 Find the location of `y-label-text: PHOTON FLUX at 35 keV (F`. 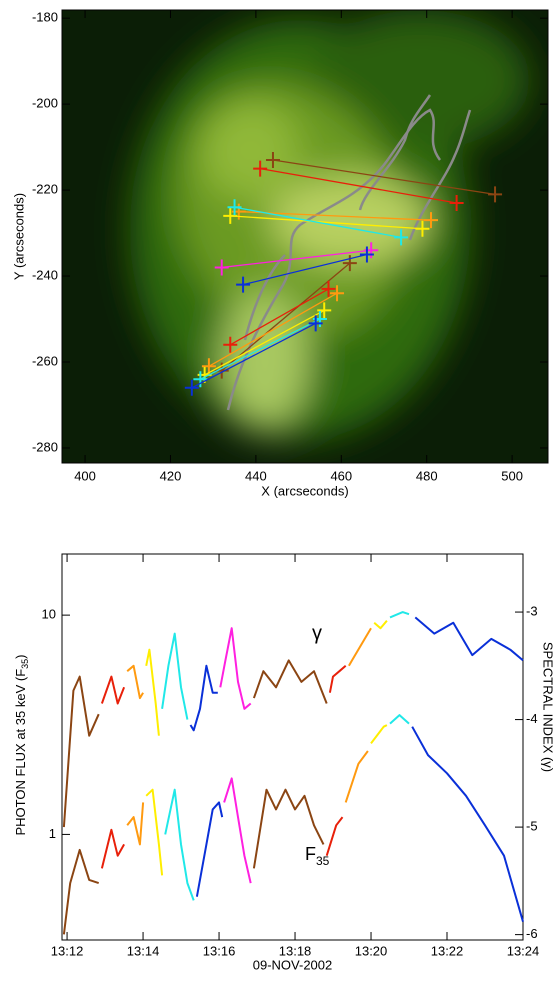

y-label-text: PHOTON FLUX at 35 keV (F is located at coordinates (20, 752).